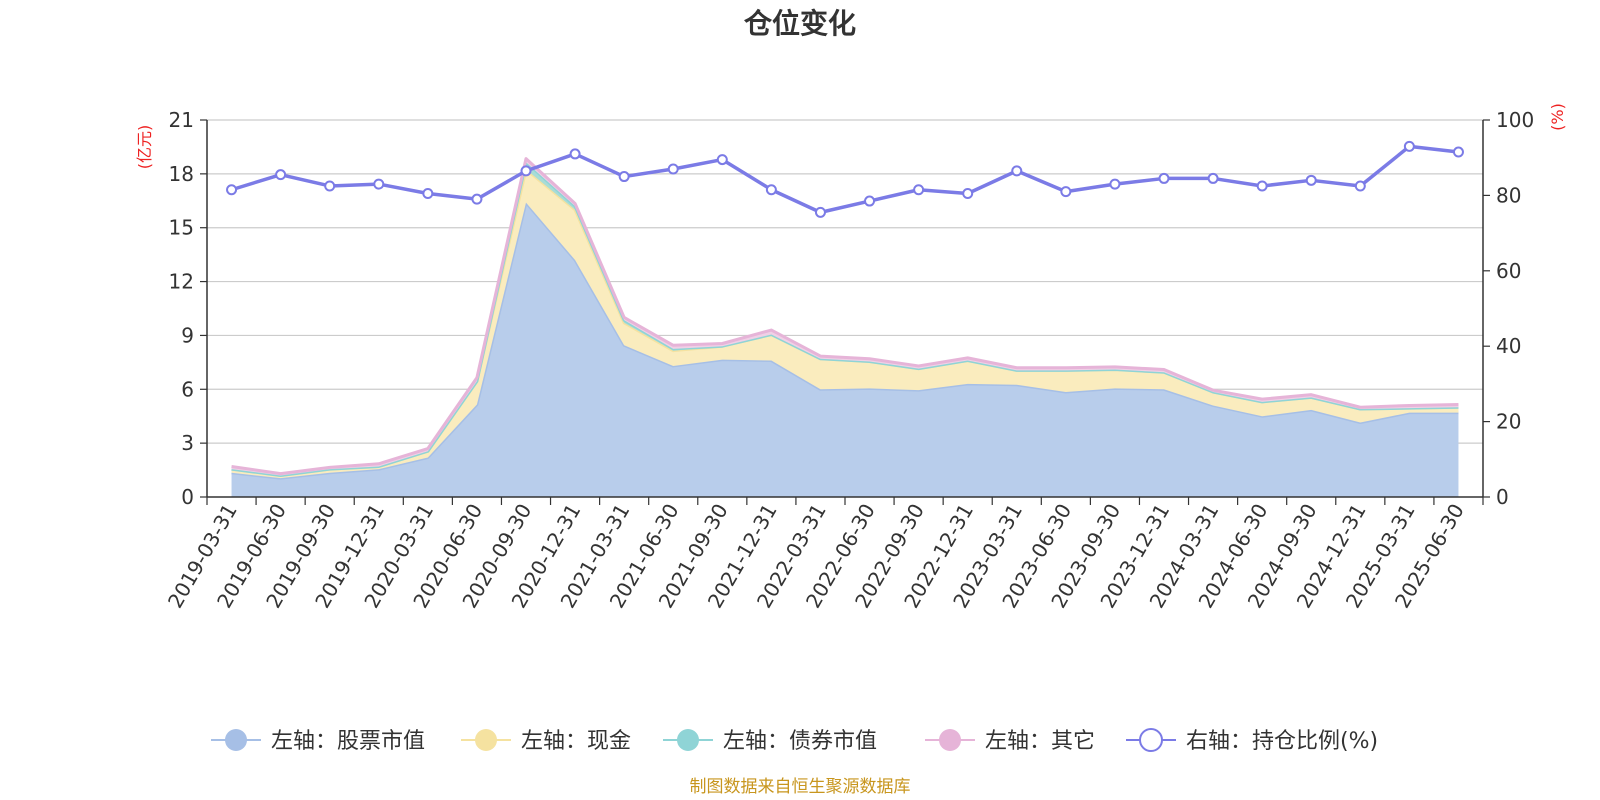 This screenshot has height=800, width=1600. I want to click on right-axis-tick-label: 40, so click(1508, 346).